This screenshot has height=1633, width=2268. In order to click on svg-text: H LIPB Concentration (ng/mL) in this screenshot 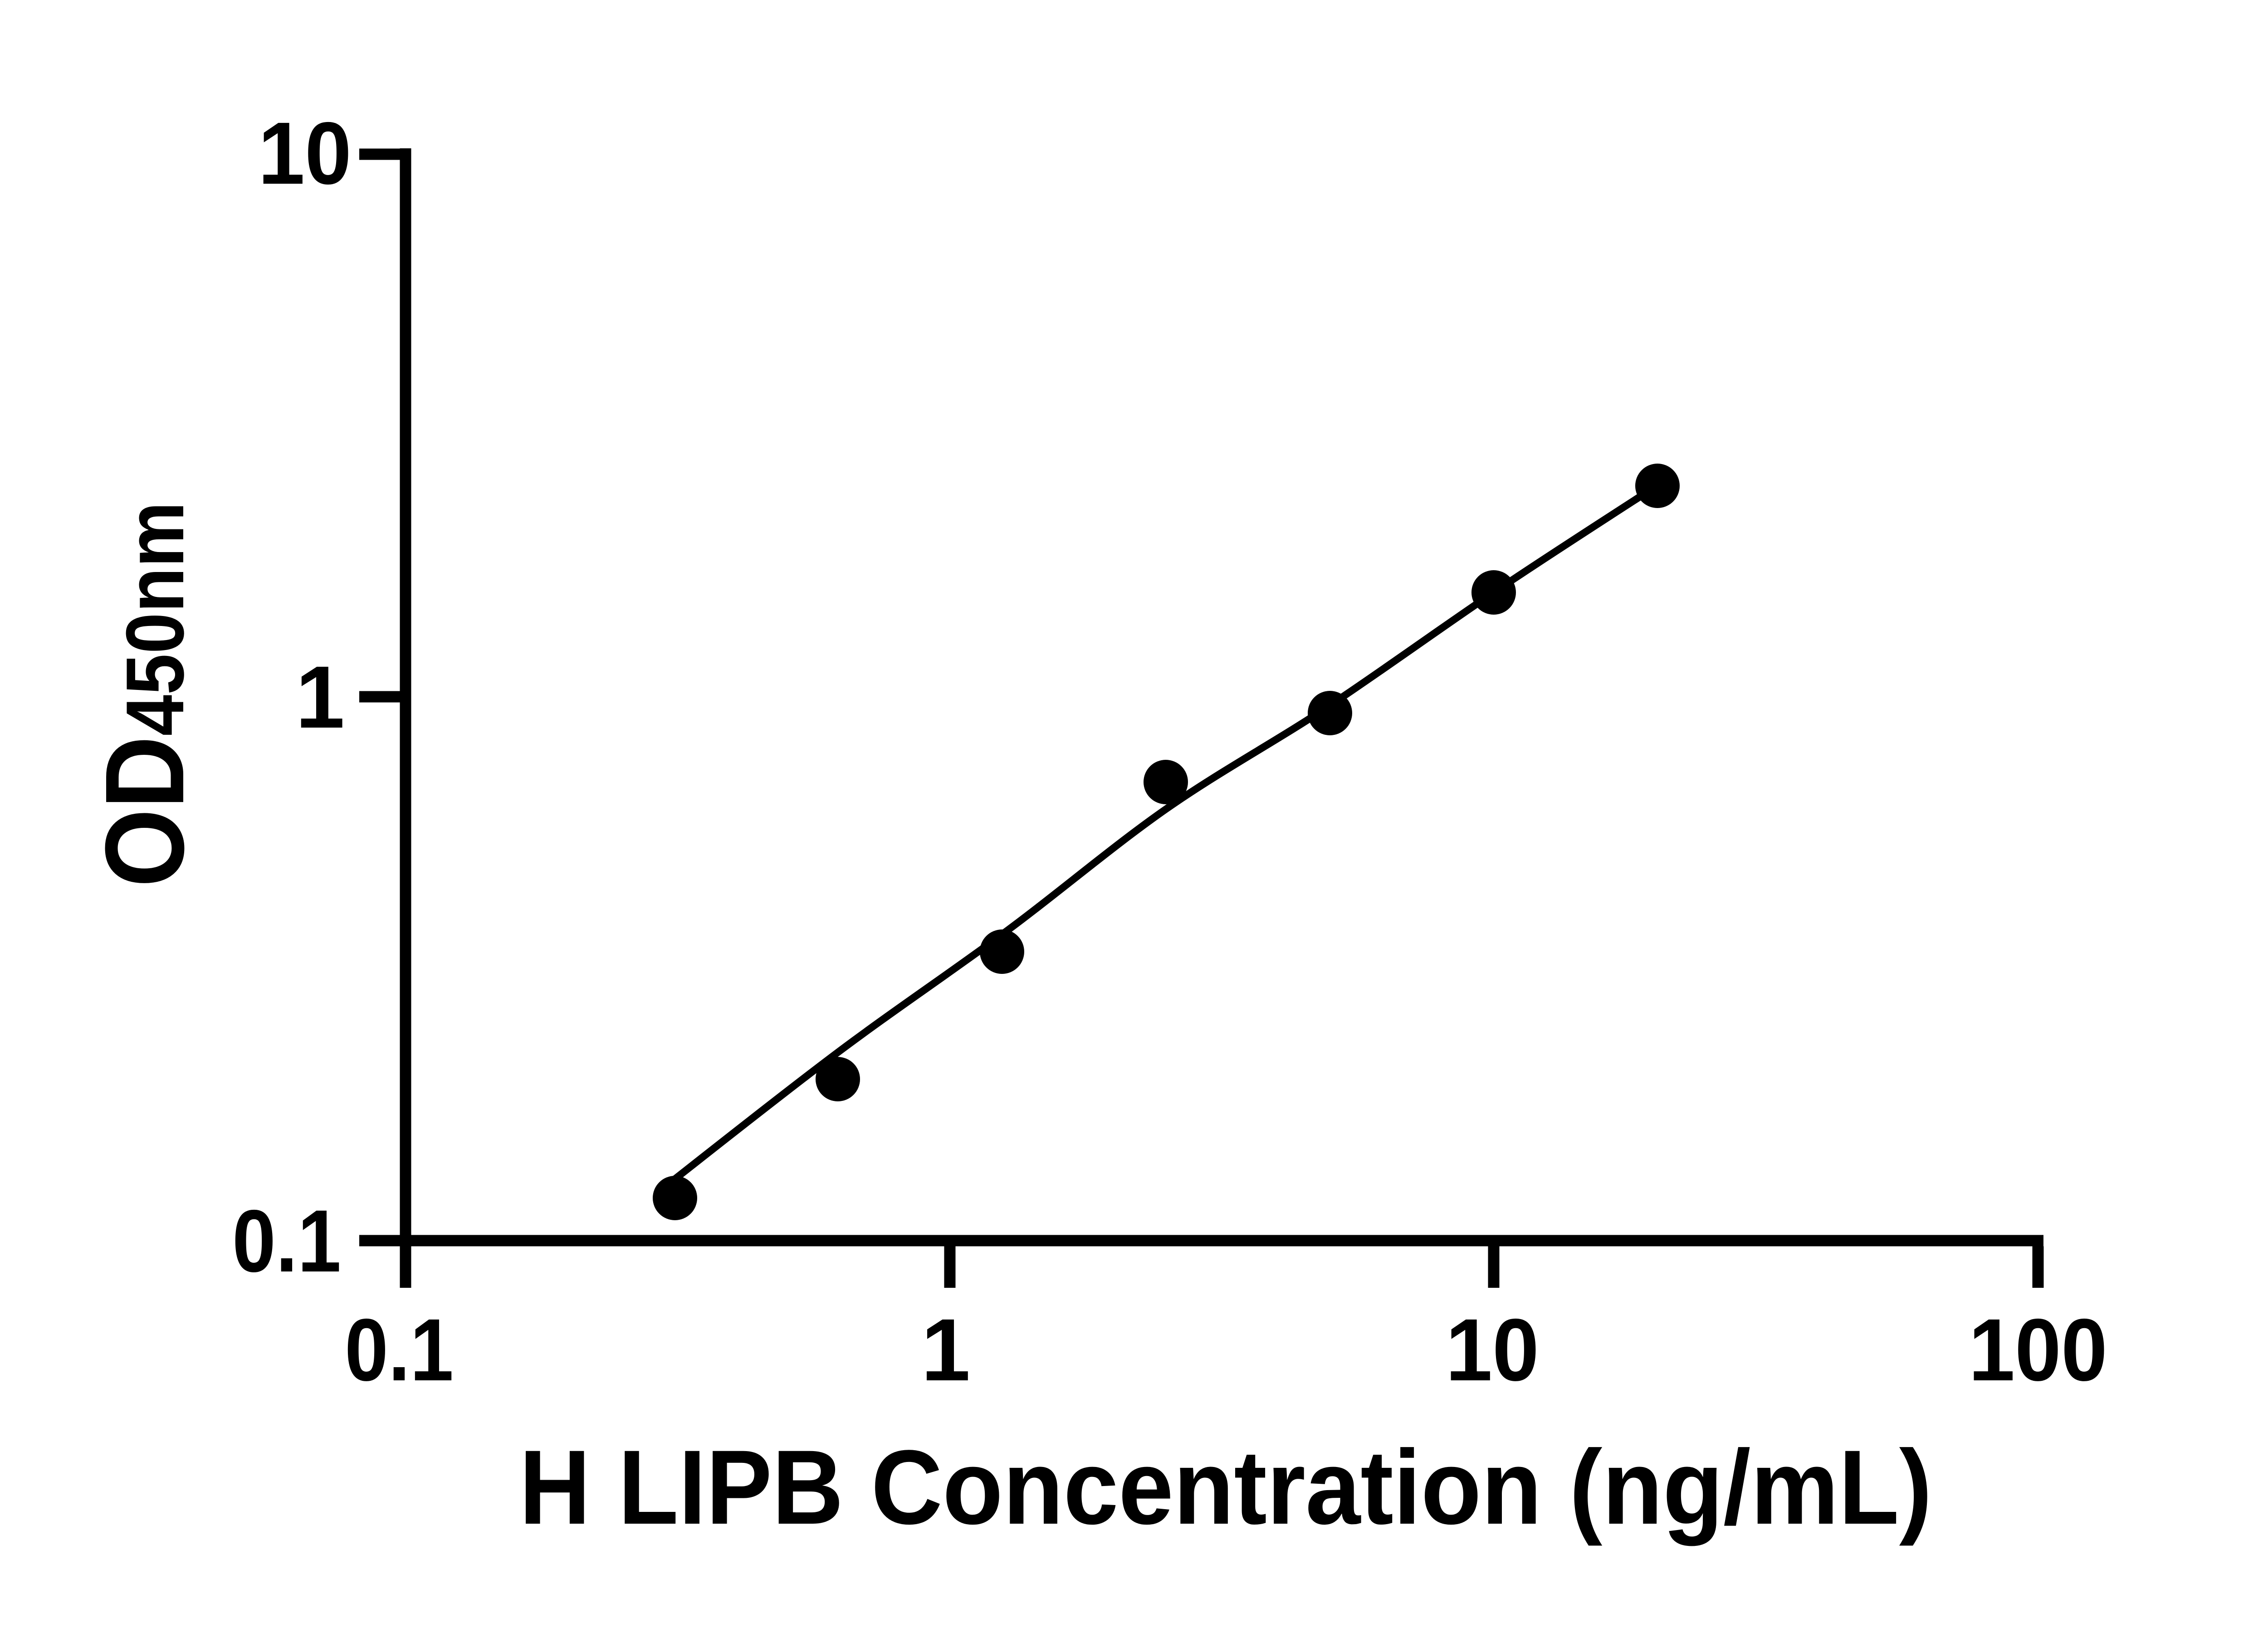, I will do `click(1226, 1487)`.